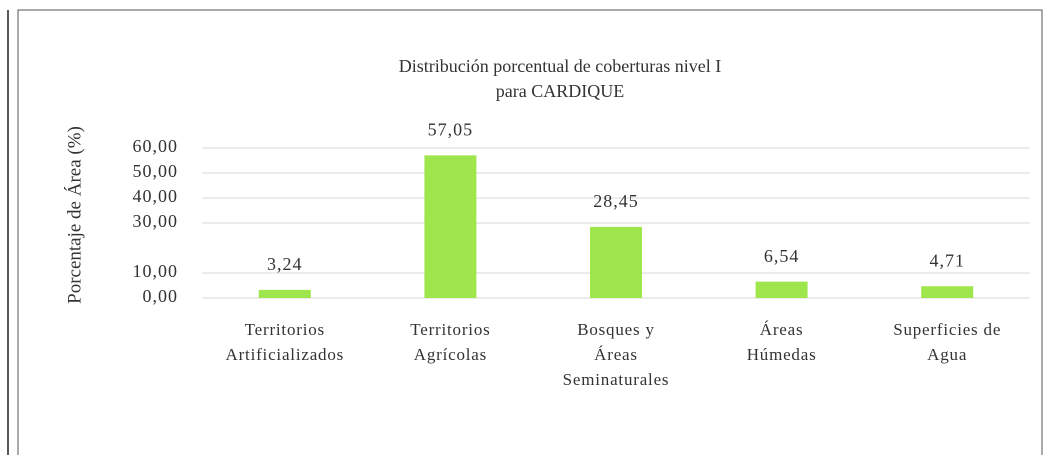 Image resolution: width=1060 pixels, height=455 pixels. What do you see at coordinates (782, 256) in the screenshot?
I see `data-label: 6,54` at bounding box center [782, 256].